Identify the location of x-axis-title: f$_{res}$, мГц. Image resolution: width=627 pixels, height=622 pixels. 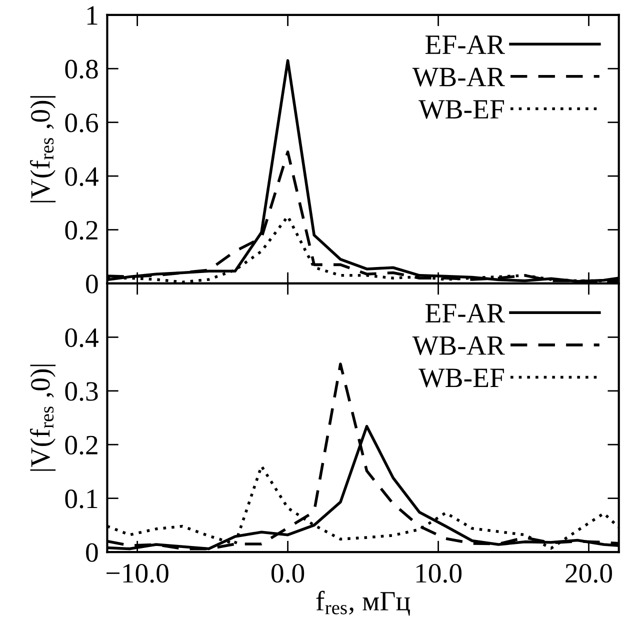
(363, 603).